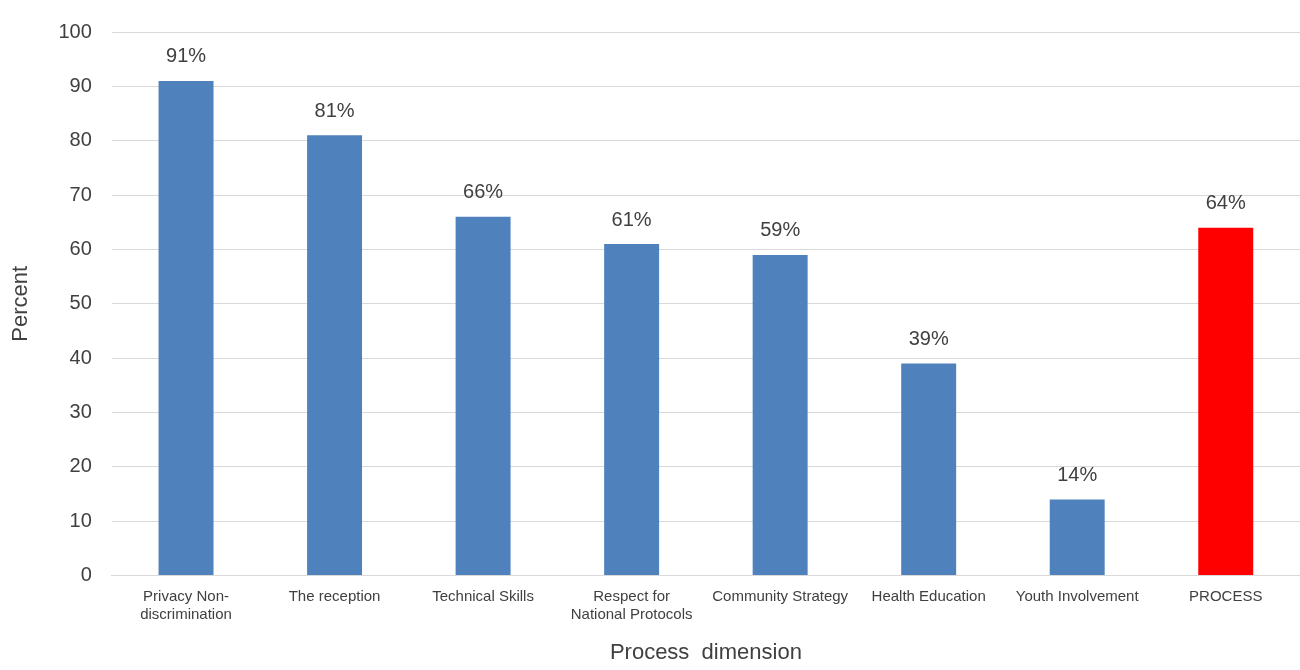 This screenshot has height=670, width=1300. I want to click on y-tick-label: 80, so click(80, 139).